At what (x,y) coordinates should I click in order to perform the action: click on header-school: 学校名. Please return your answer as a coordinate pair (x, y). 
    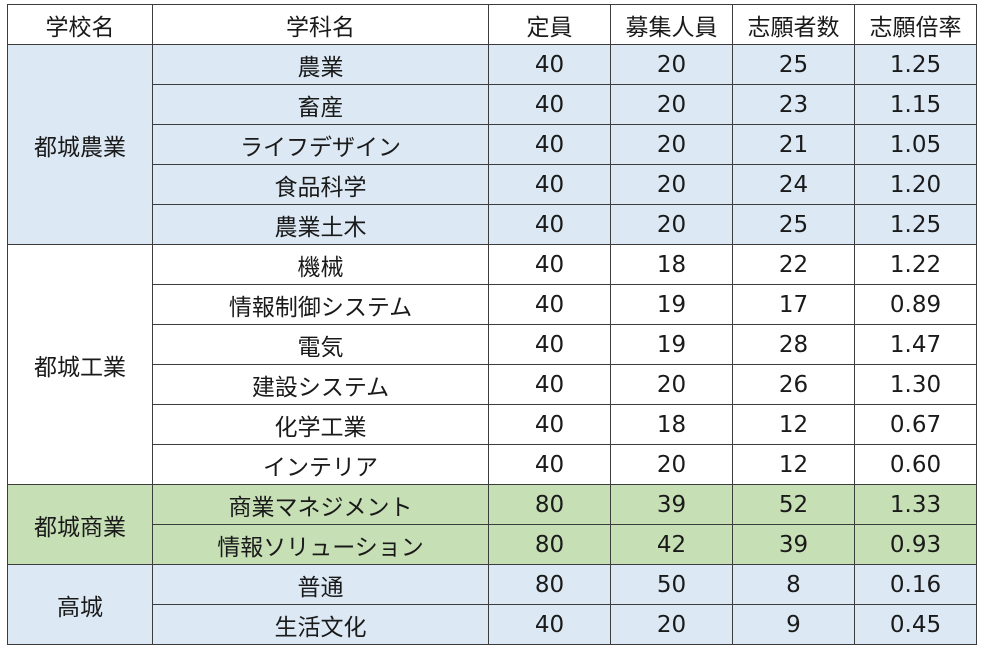
    Looking at the image, I should click on (80, 24).